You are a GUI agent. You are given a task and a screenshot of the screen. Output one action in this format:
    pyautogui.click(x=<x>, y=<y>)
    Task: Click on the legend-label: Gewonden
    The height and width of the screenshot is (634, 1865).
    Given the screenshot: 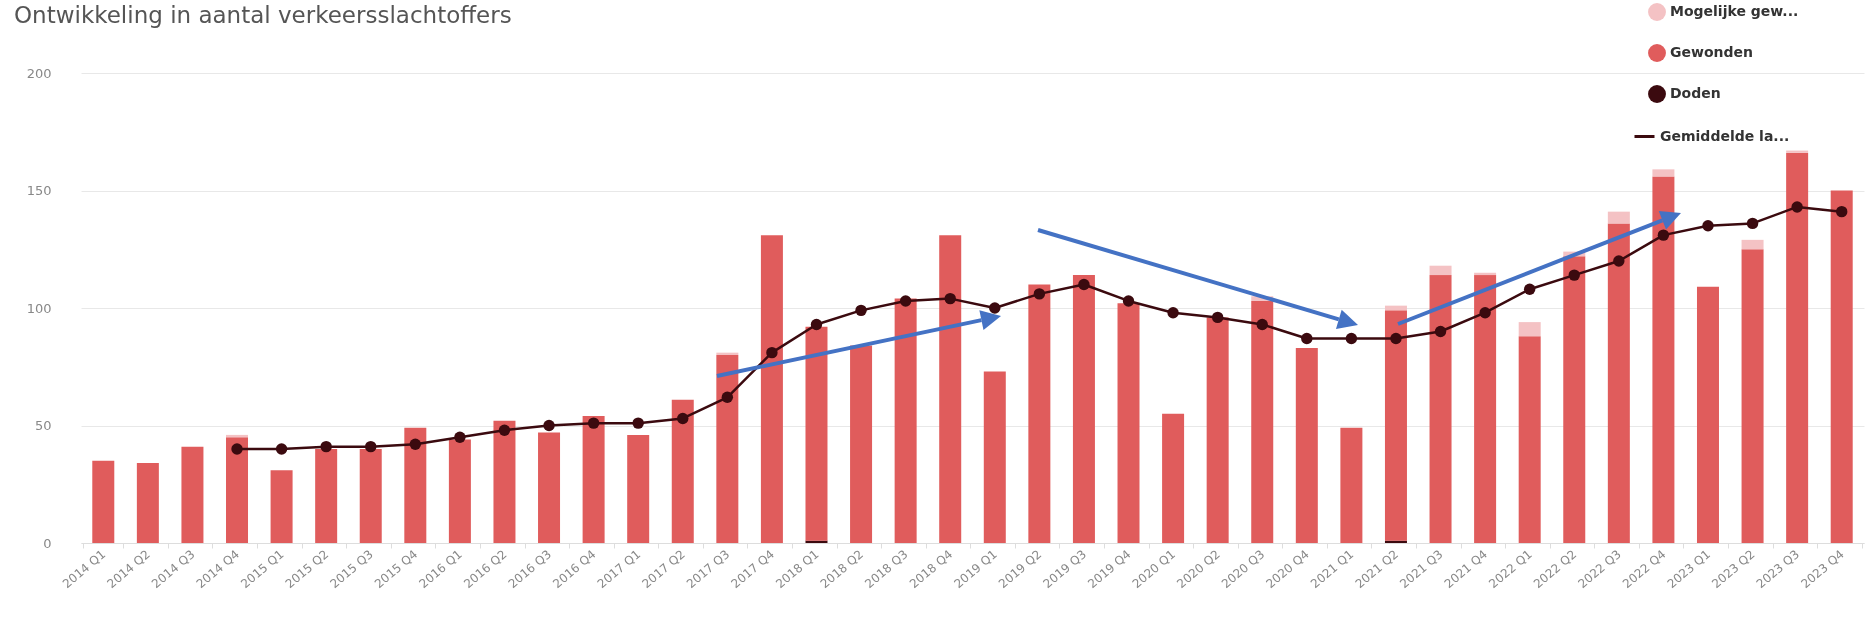 What is the action you would take?
    pyautogui.click(x=1711, y=52)
    